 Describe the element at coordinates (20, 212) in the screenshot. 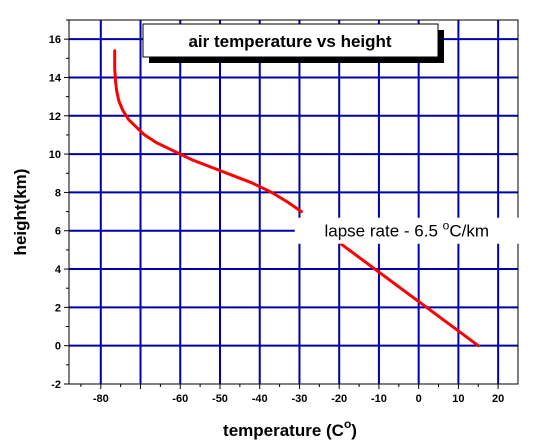

I see `y-axis-label: height(km)` at that location.